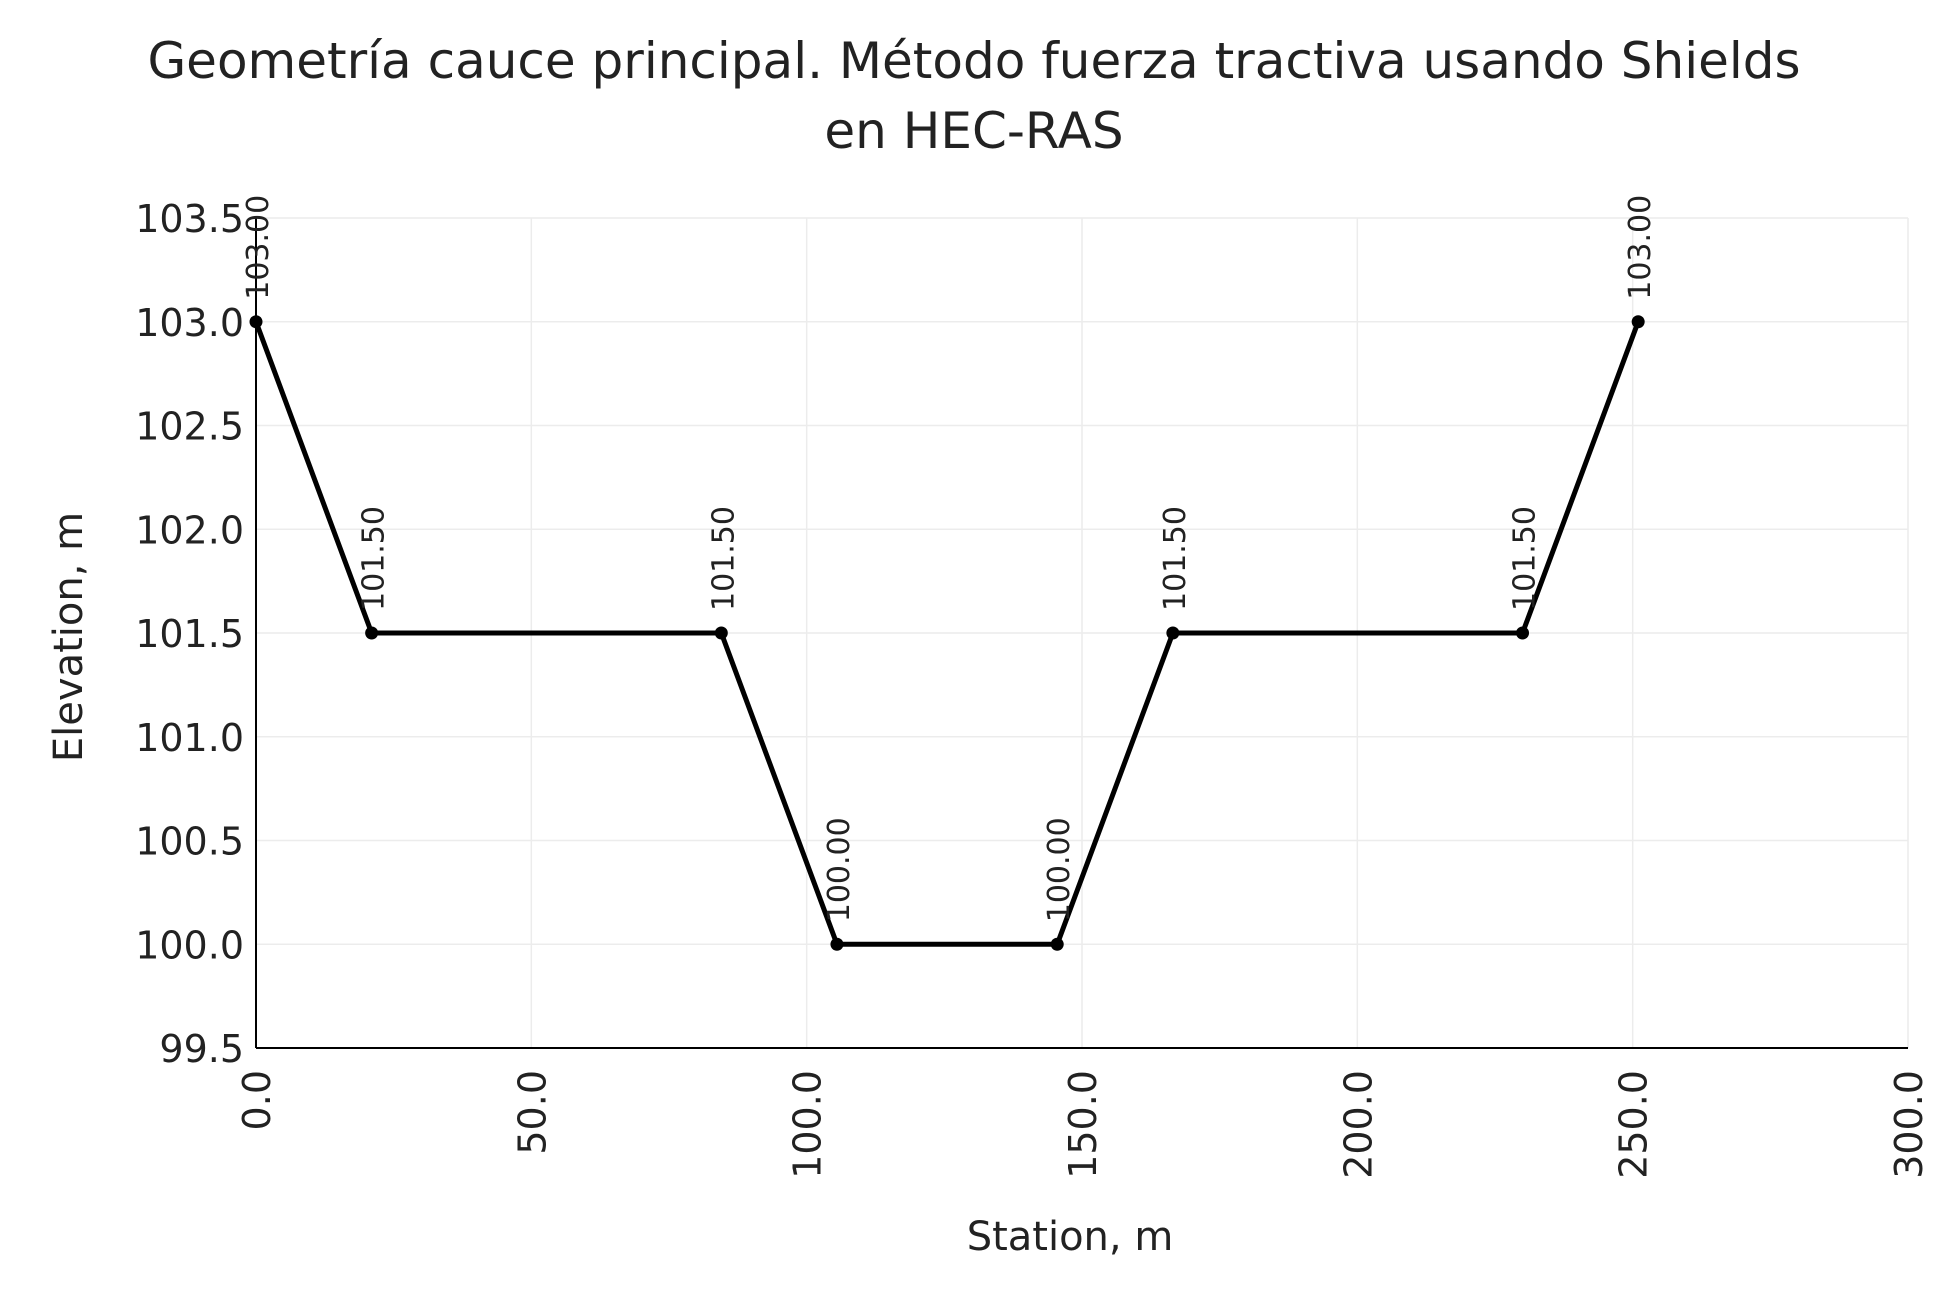 The height and width of the screenshot is (1304, 1948). I want to click on y-tick-label-6: 102.5, so click(189, 427).